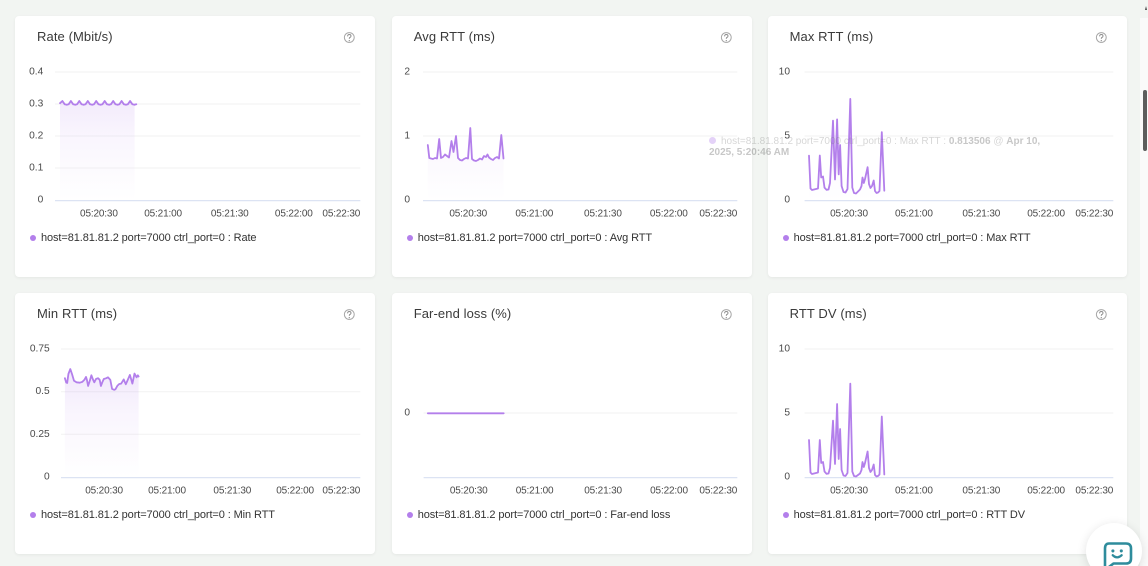 This screenshot has width=1148, height=566. I want to click on svg-text: 0.5, so click(43, 391).